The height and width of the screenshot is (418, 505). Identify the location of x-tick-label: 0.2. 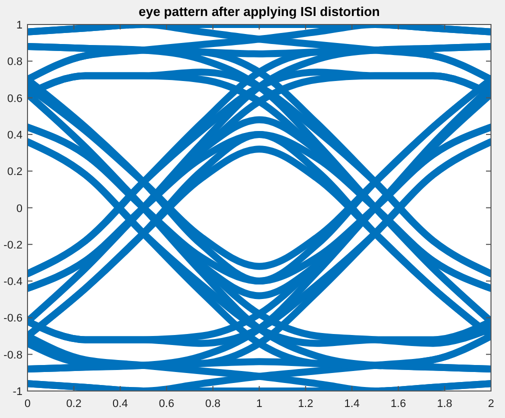
(74, 404).